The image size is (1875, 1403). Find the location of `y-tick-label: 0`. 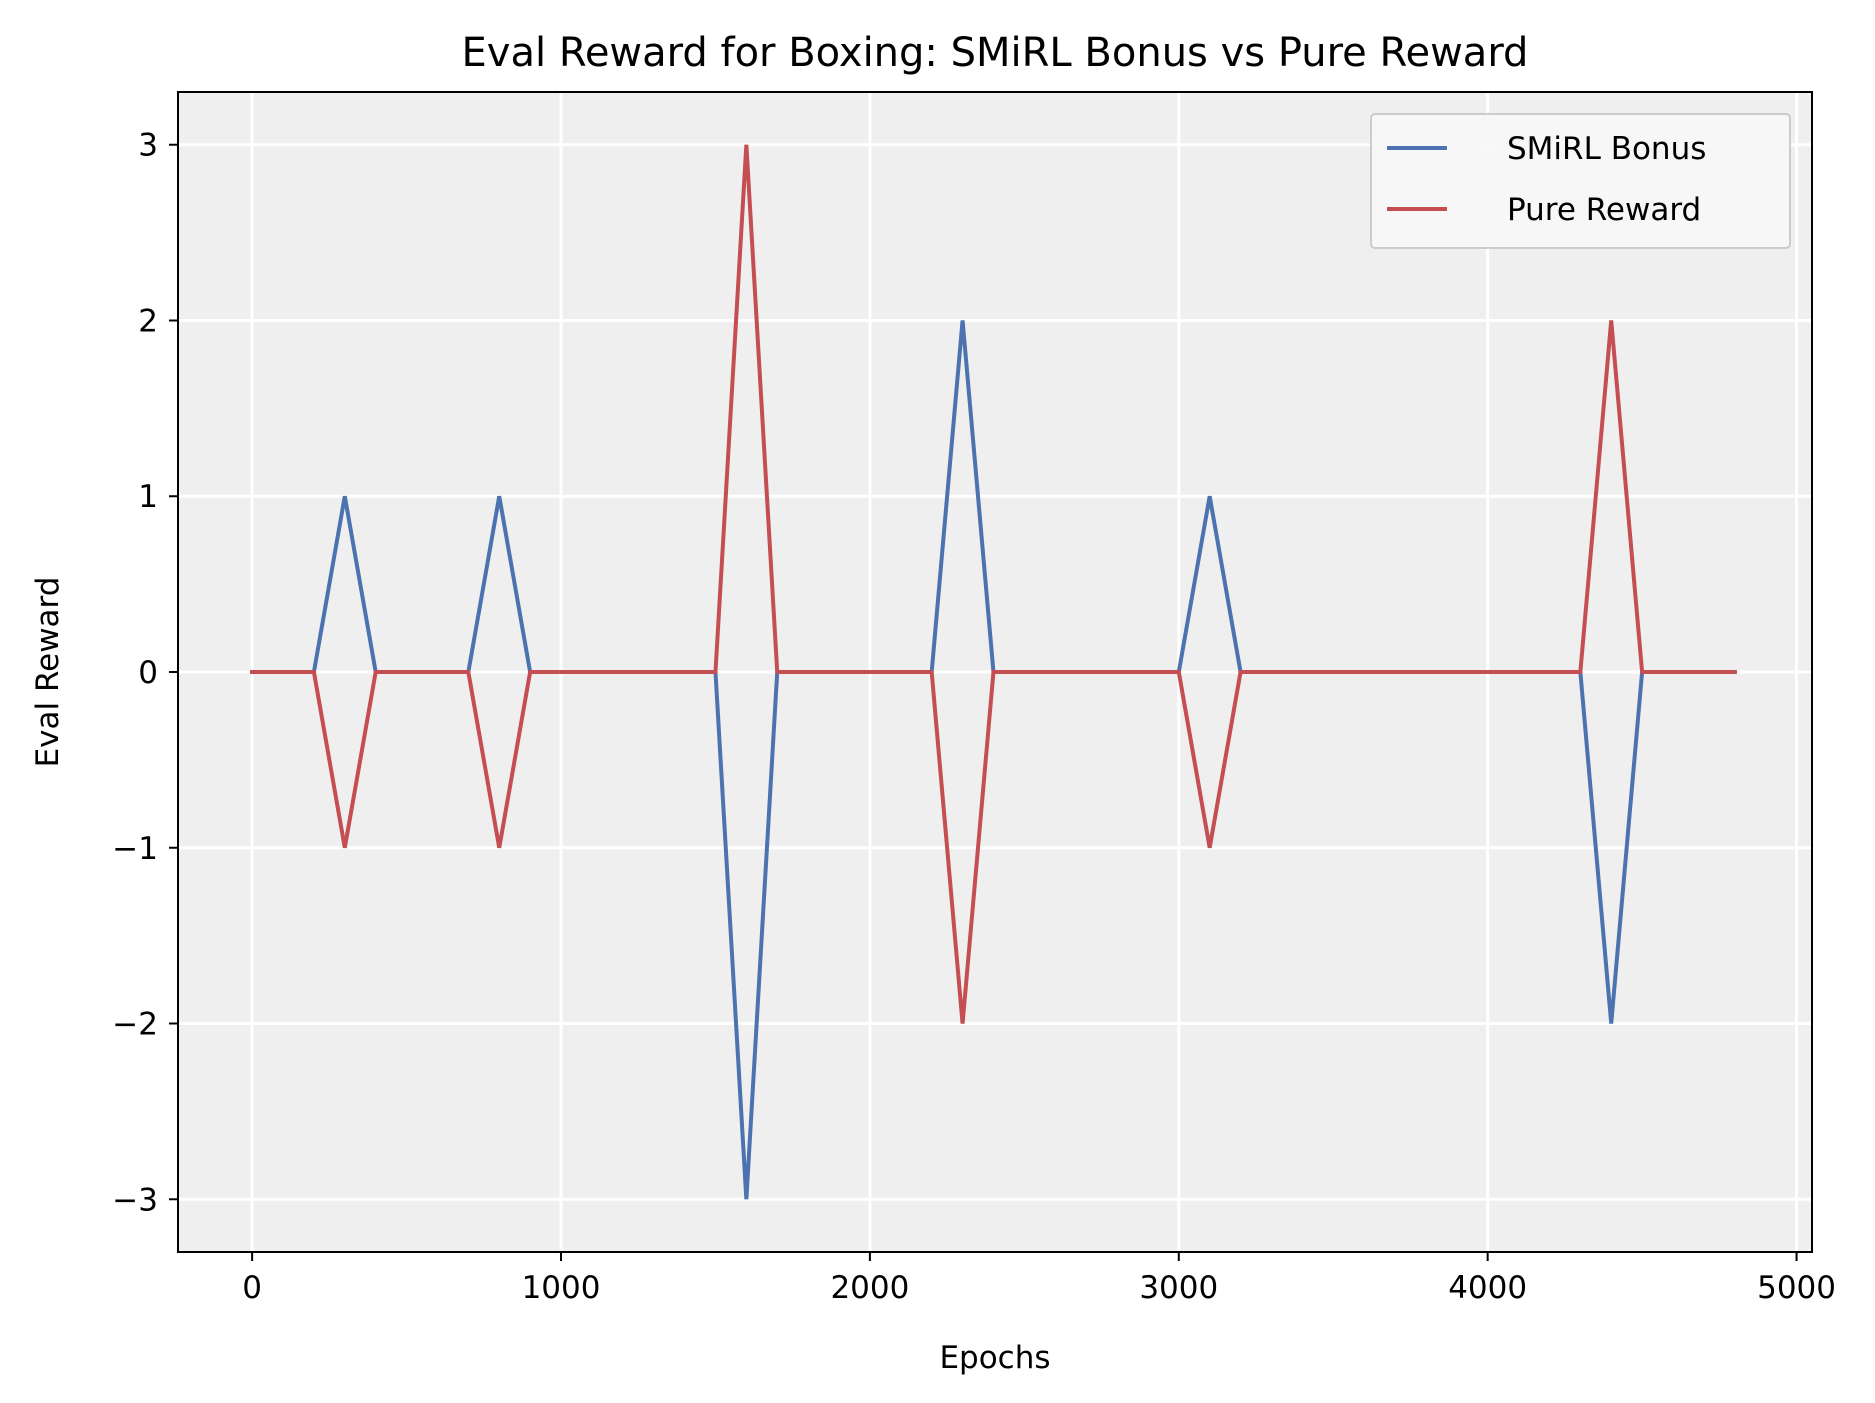

y-tick-label: 0 is located at coordinates (148, 673).